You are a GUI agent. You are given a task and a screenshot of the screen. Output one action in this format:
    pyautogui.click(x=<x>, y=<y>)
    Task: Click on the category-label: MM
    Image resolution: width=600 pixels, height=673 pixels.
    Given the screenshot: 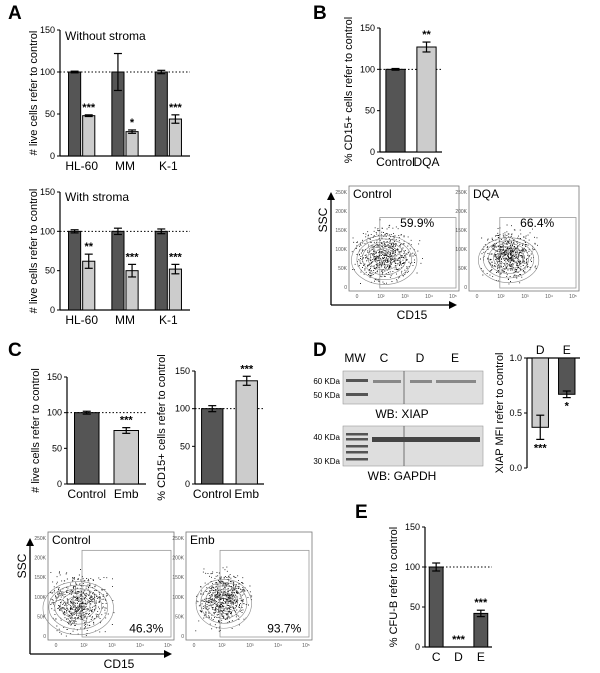 What is the action you would take?
    pyautogui.click(x=125, y=166)
    